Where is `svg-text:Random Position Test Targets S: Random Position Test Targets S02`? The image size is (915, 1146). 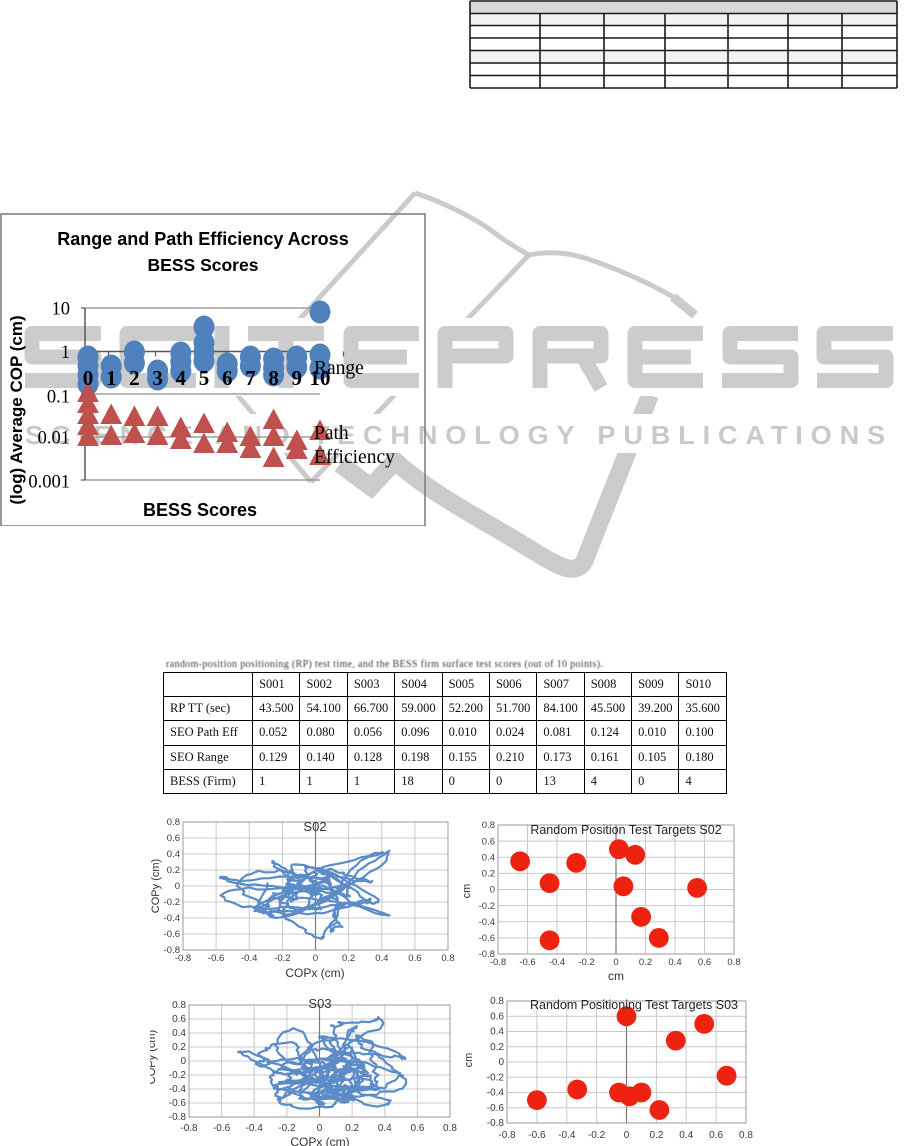
svg-text:Random Position Test Targets S: Random Position Test Targets S02 is located at coordinates (625, 830).